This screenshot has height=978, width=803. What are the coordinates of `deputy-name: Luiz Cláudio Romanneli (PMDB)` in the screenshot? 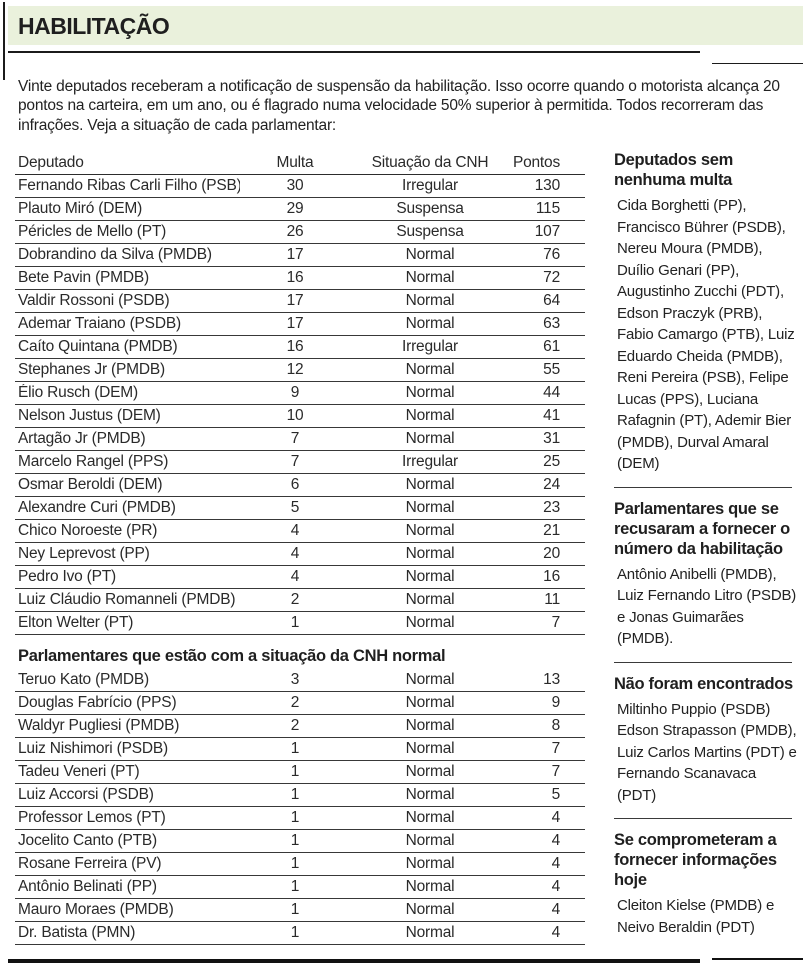 It's located at (127, 599).